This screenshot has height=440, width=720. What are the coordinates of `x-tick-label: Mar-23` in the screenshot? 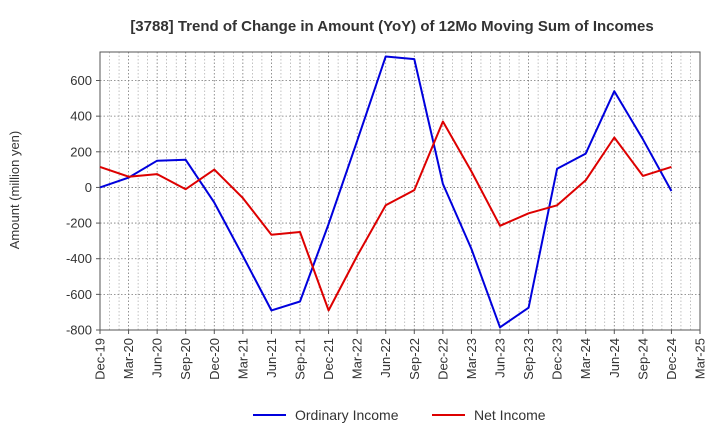 It's located at (471, 358).